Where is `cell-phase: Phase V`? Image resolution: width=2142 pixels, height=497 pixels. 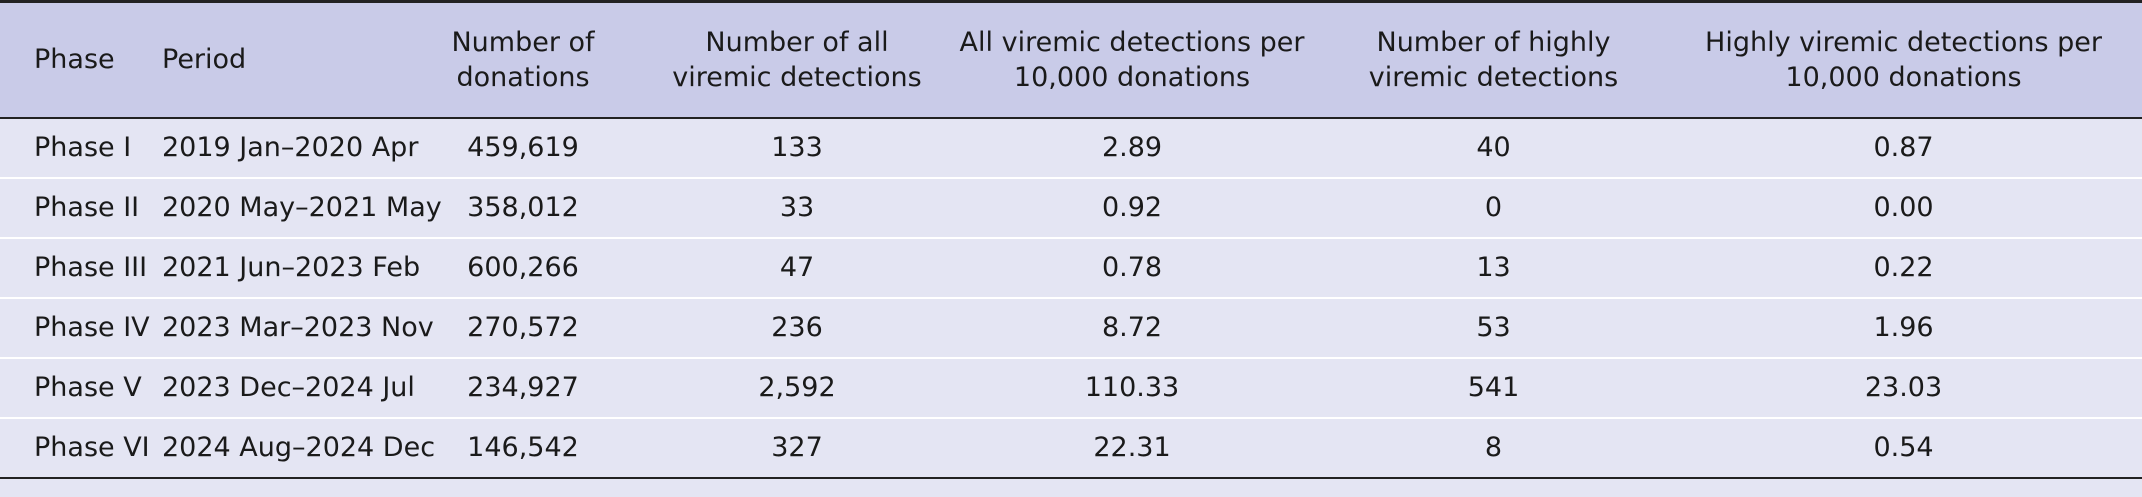
cell-phase: Phase V is located at coordinates (88, 387).